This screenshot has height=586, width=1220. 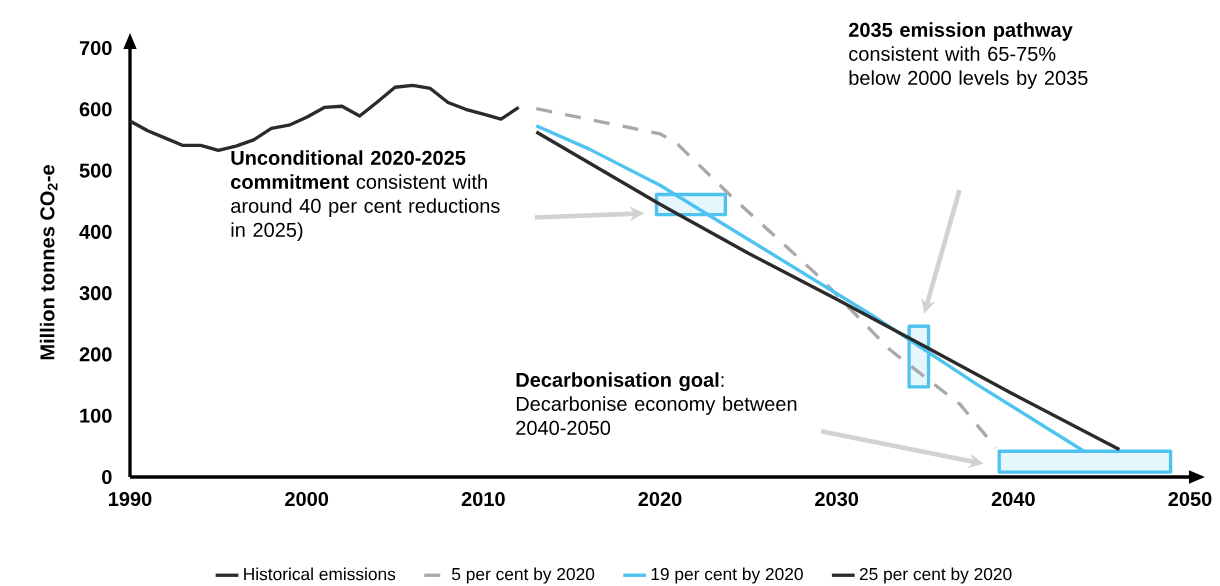 I want to click on legend-label: 19 per cent by 2020, so click(x=727, y=575).